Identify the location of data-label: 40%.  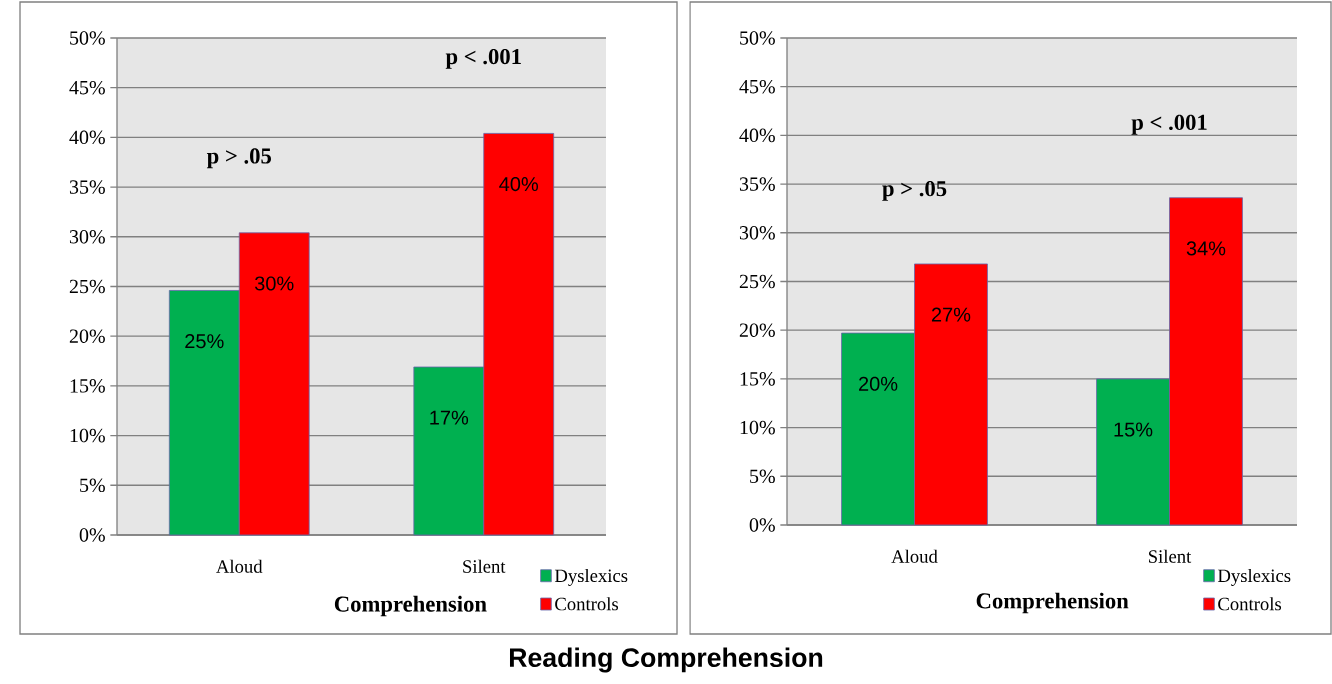
(519, 184).